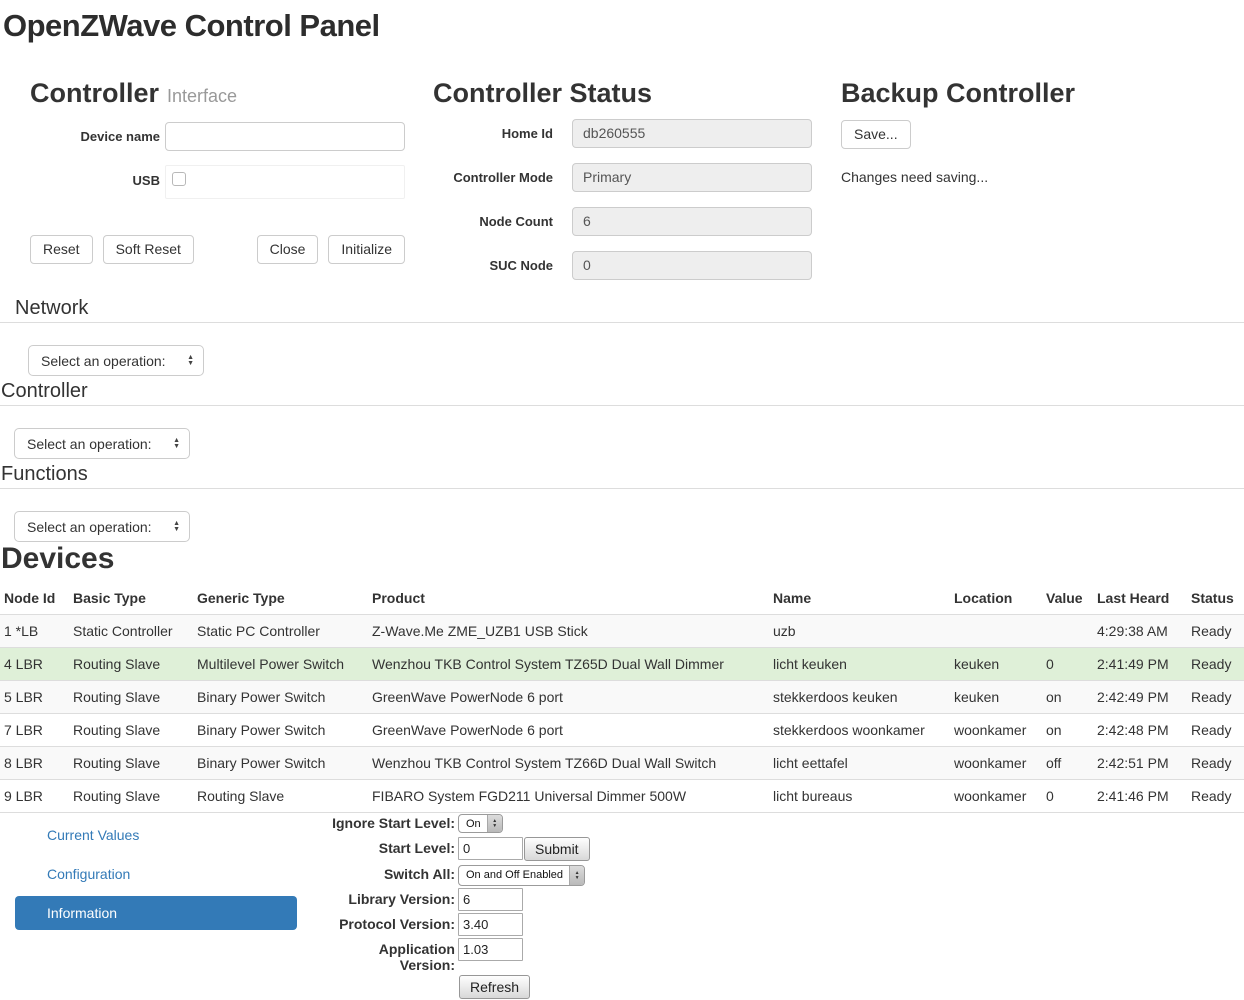 This screenshot has height=1000, width=1244. Describe the element at coordinates (44, 474) in the screenshot. I see `functions-section-title: Functions` at that location.